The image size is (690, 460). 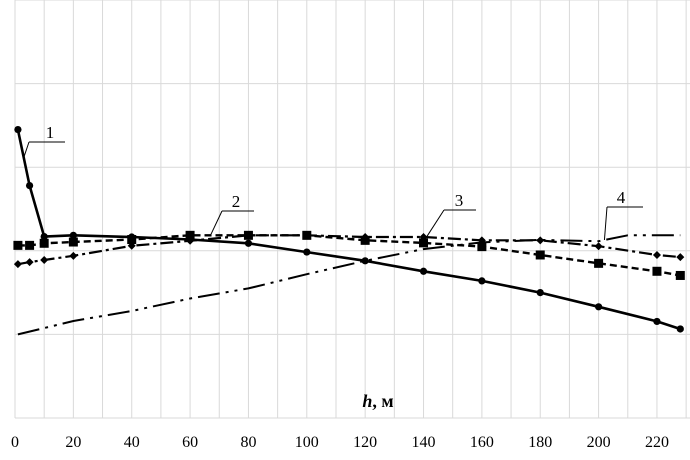 What do you see at coordinates (340, 442) in the screenshot?
I see `x-tick-labels: 0 20 40 60 80 100 120 140 160 180 200 220` at bounding box center [340, 442].